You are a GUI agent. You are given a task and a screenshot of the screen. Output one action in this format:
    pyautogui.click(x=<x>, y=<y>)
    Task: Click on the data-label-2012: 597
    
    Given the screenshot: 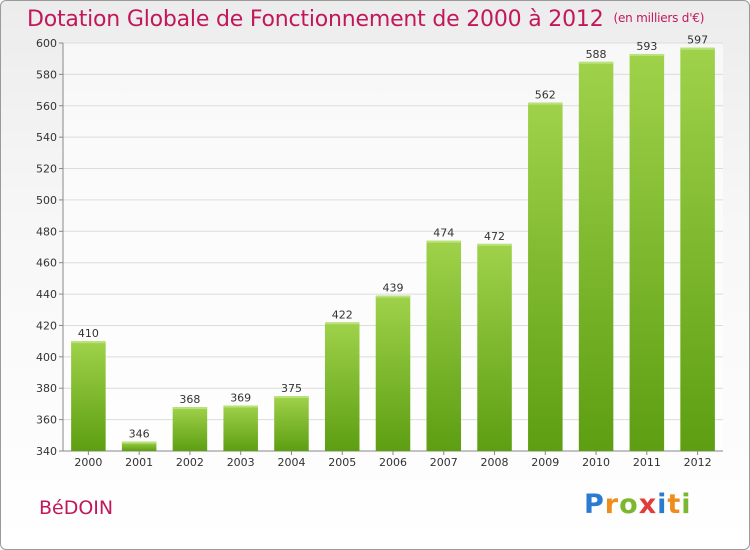 What is the action you would take?
    pyautogui.click(x=697, y=40)
    